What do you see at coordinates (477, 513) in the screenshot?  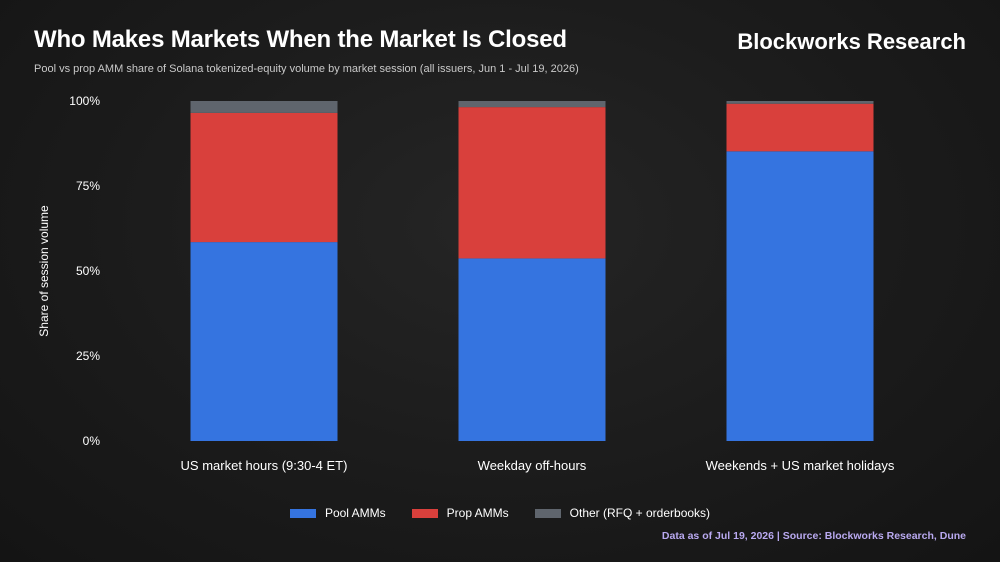 I see `legend-label: Prop AMMs` at bounding box center [477, 513].